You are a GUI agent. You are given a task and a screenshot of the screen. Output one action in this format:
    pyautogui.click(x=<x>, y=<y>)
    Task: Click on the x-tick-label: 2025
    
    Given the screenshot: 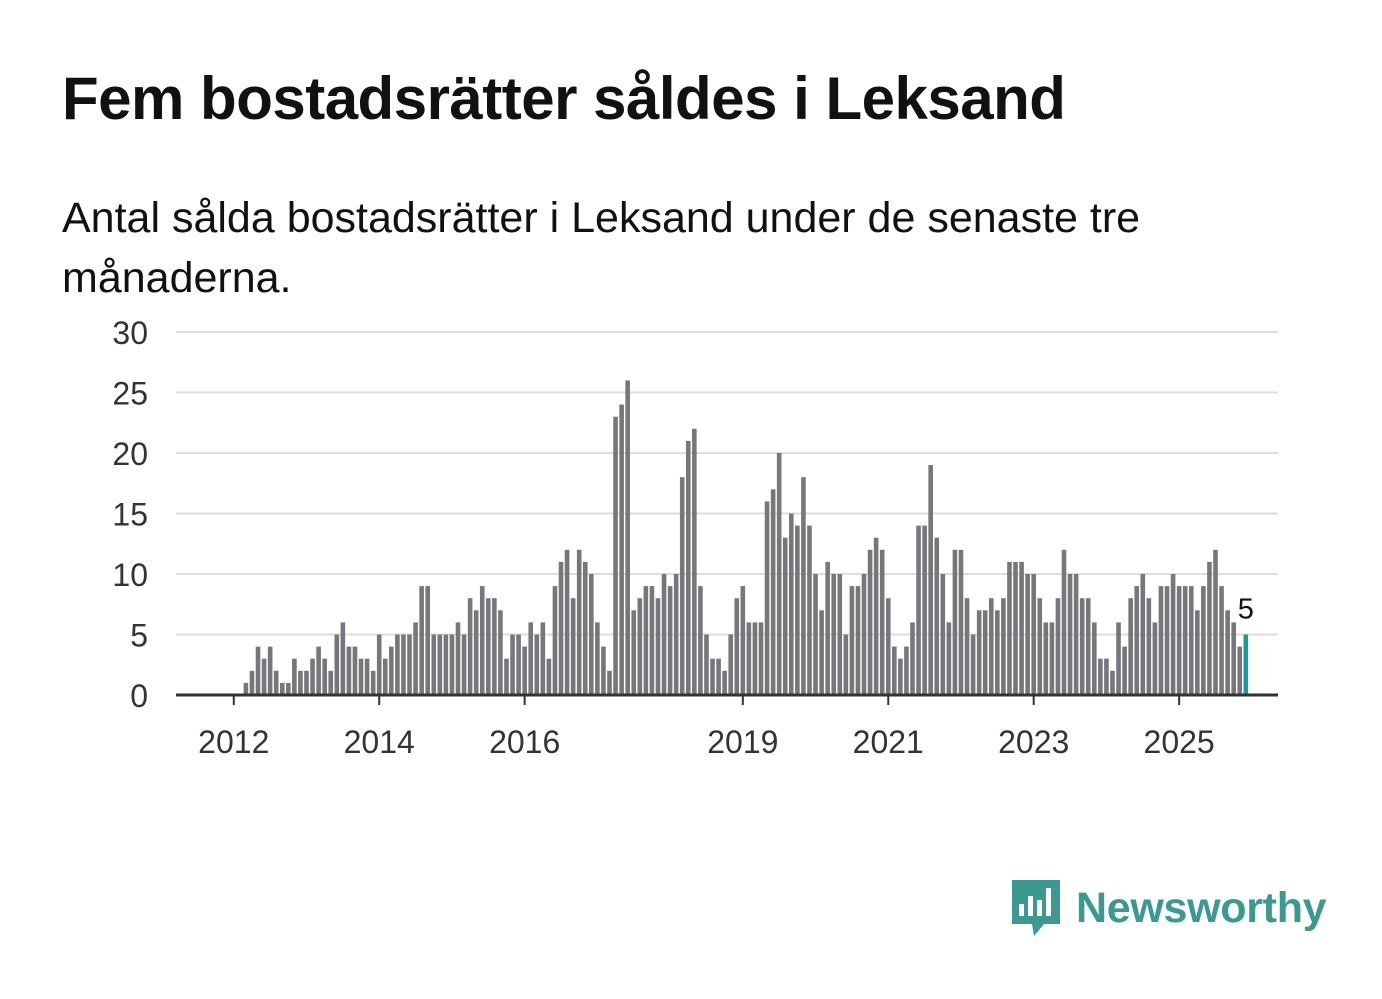 What is the action you would take?
    pyautogui.click(x=1179, y=742)
    